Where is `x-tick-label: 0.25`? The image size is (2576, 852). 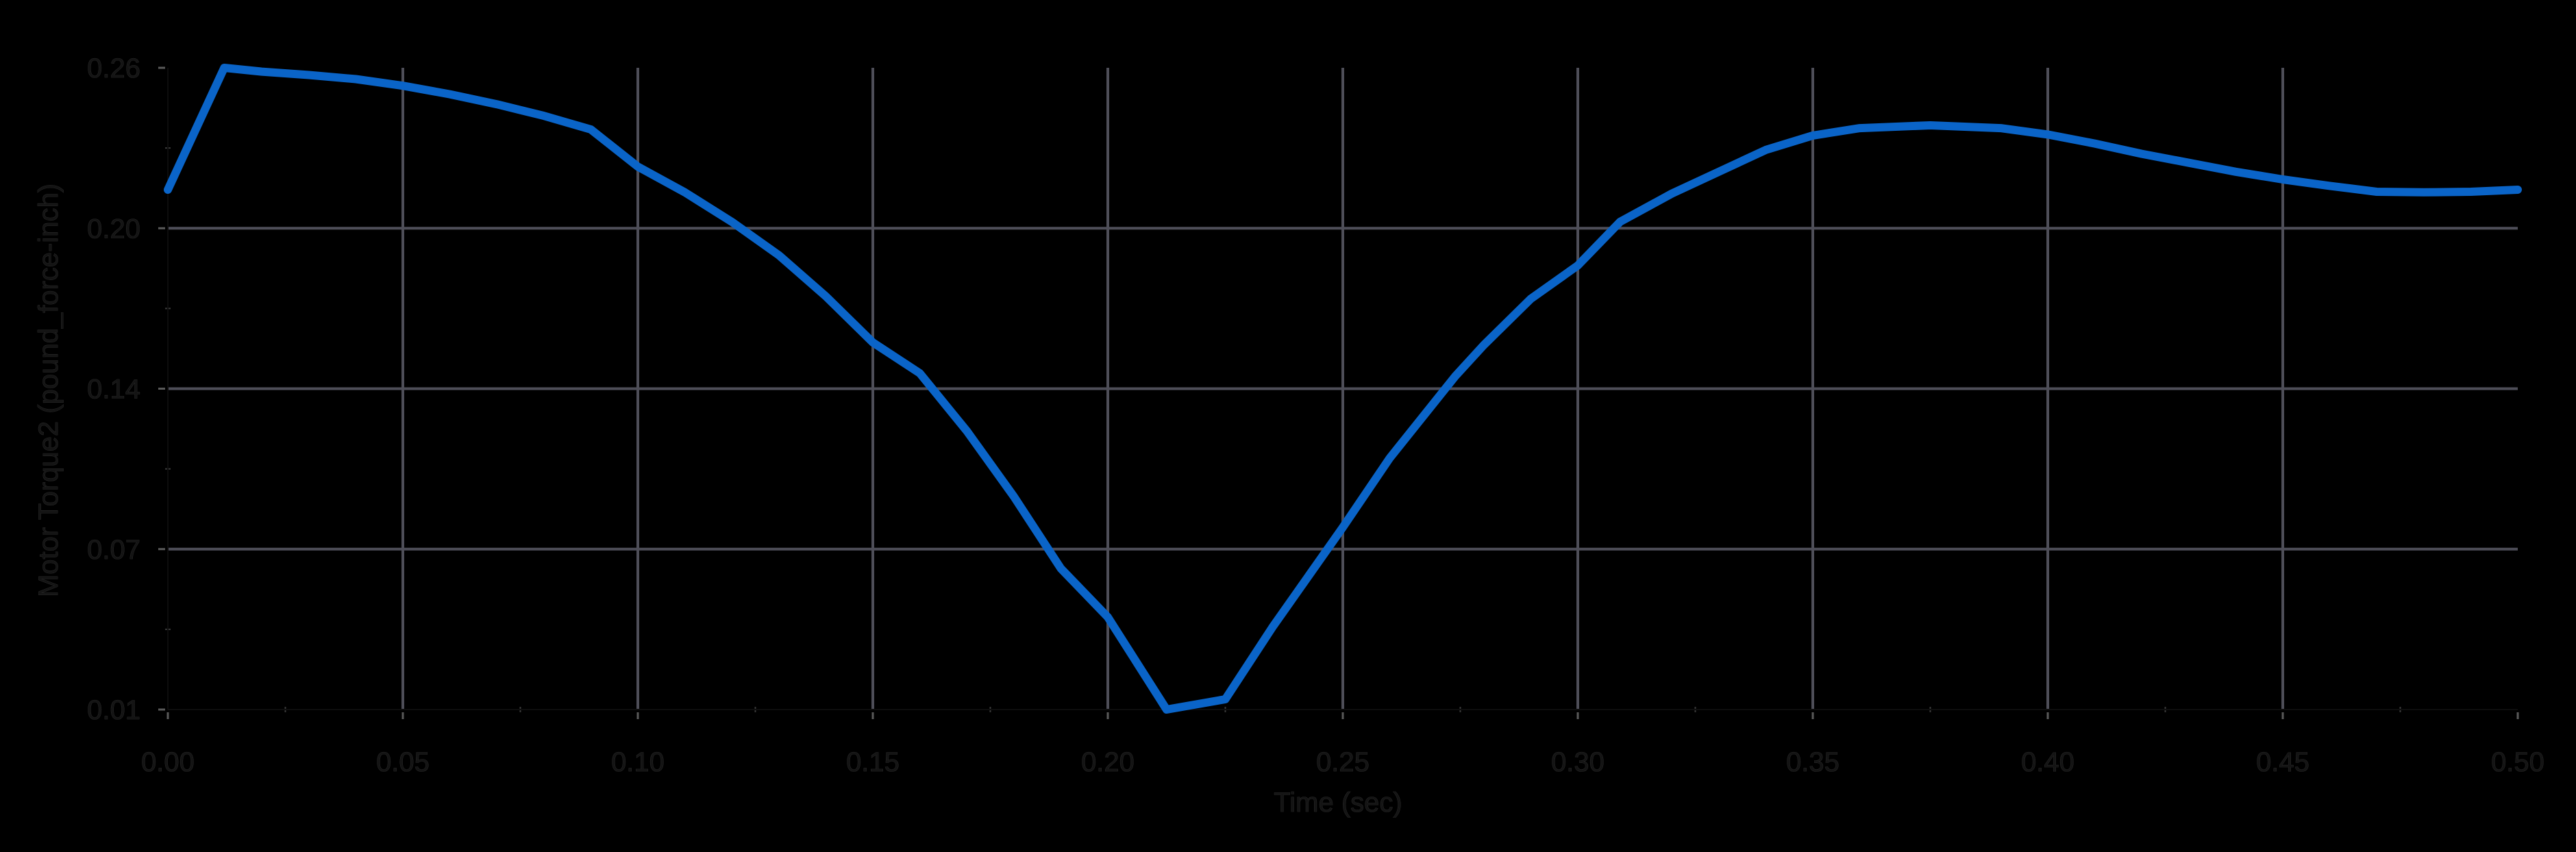 x-tick-label: 0.25 is located at coordinates (1343, 762).